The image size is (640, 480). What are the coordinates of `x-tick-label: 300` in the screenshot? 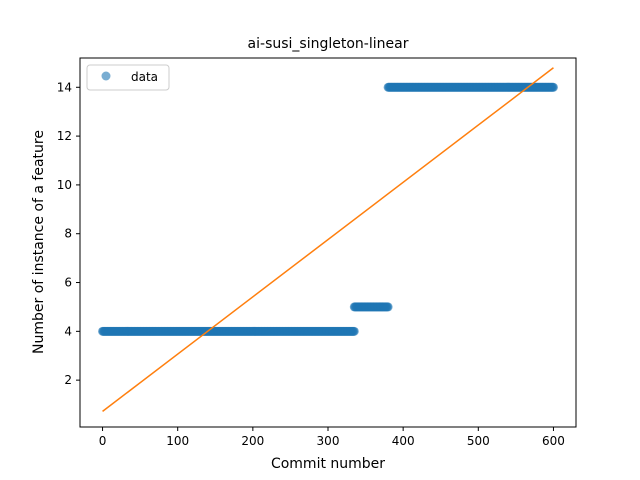 It's located at (328, 441).